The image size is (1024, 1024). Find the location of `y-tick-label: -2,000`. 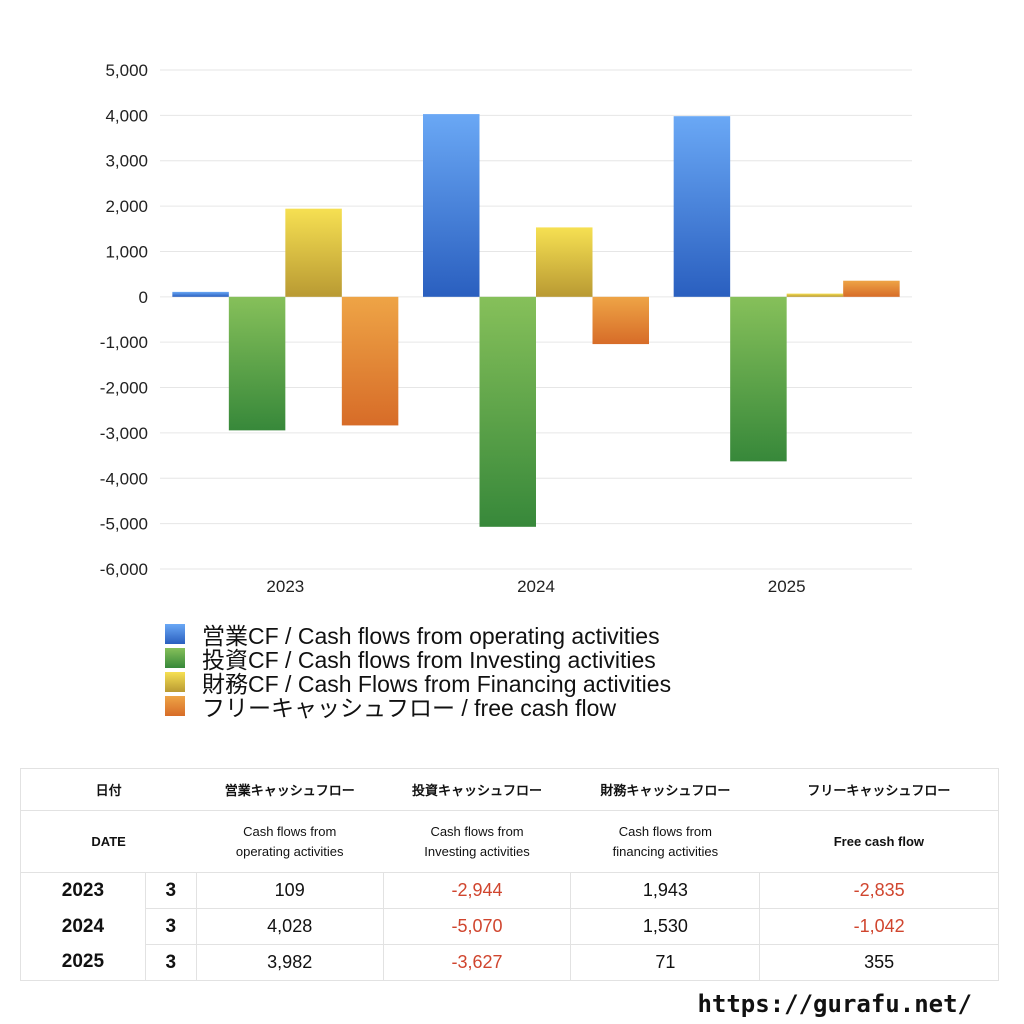

y-tick-label: -2,000 is located at coordinates (124, 388).